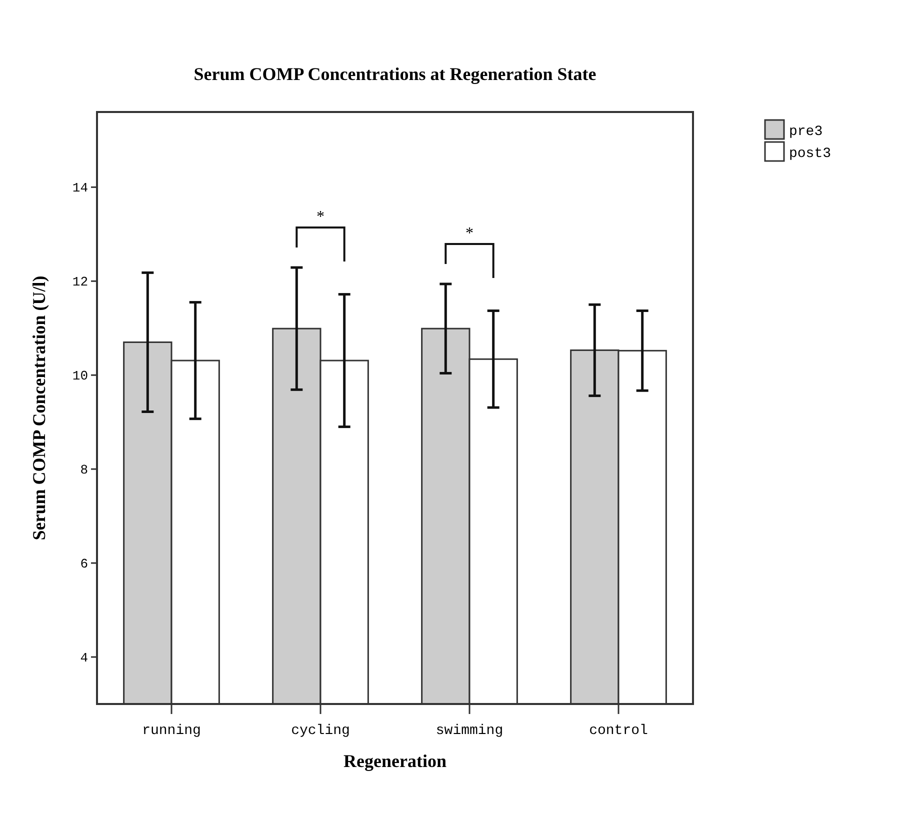  I want to click on x-tick-label: swimming, so click(470, 731).